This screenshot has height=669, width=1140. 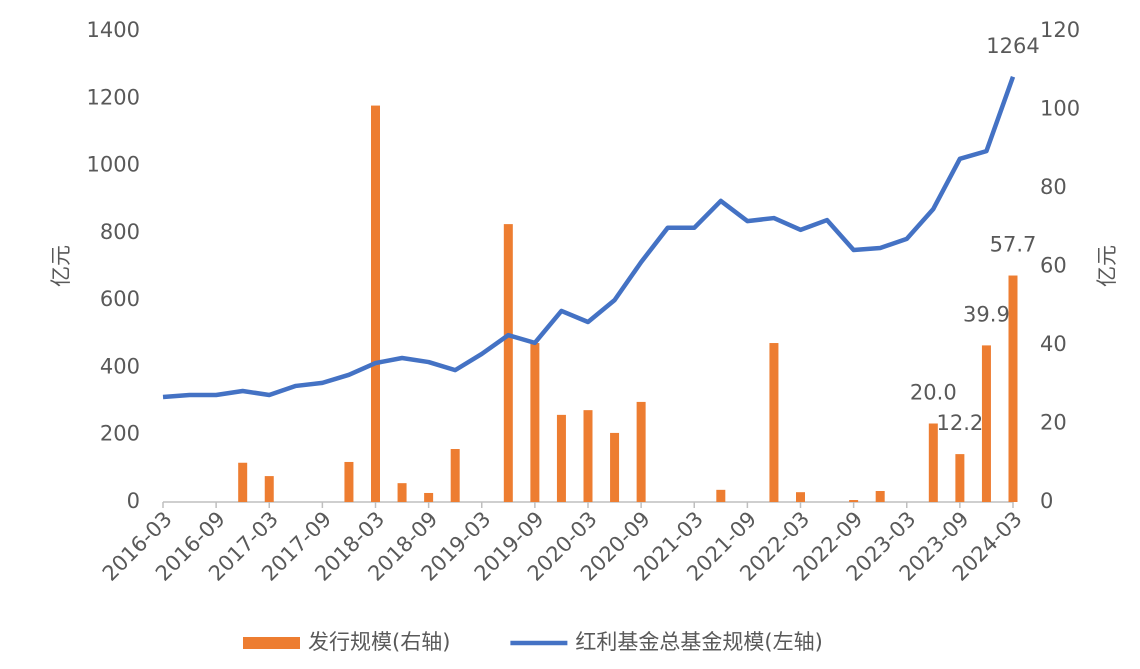 What do you see at coordinates (113, 165) in the screenshot?
I see `y-tick-label: 1000` at bounding box center [113, 165].